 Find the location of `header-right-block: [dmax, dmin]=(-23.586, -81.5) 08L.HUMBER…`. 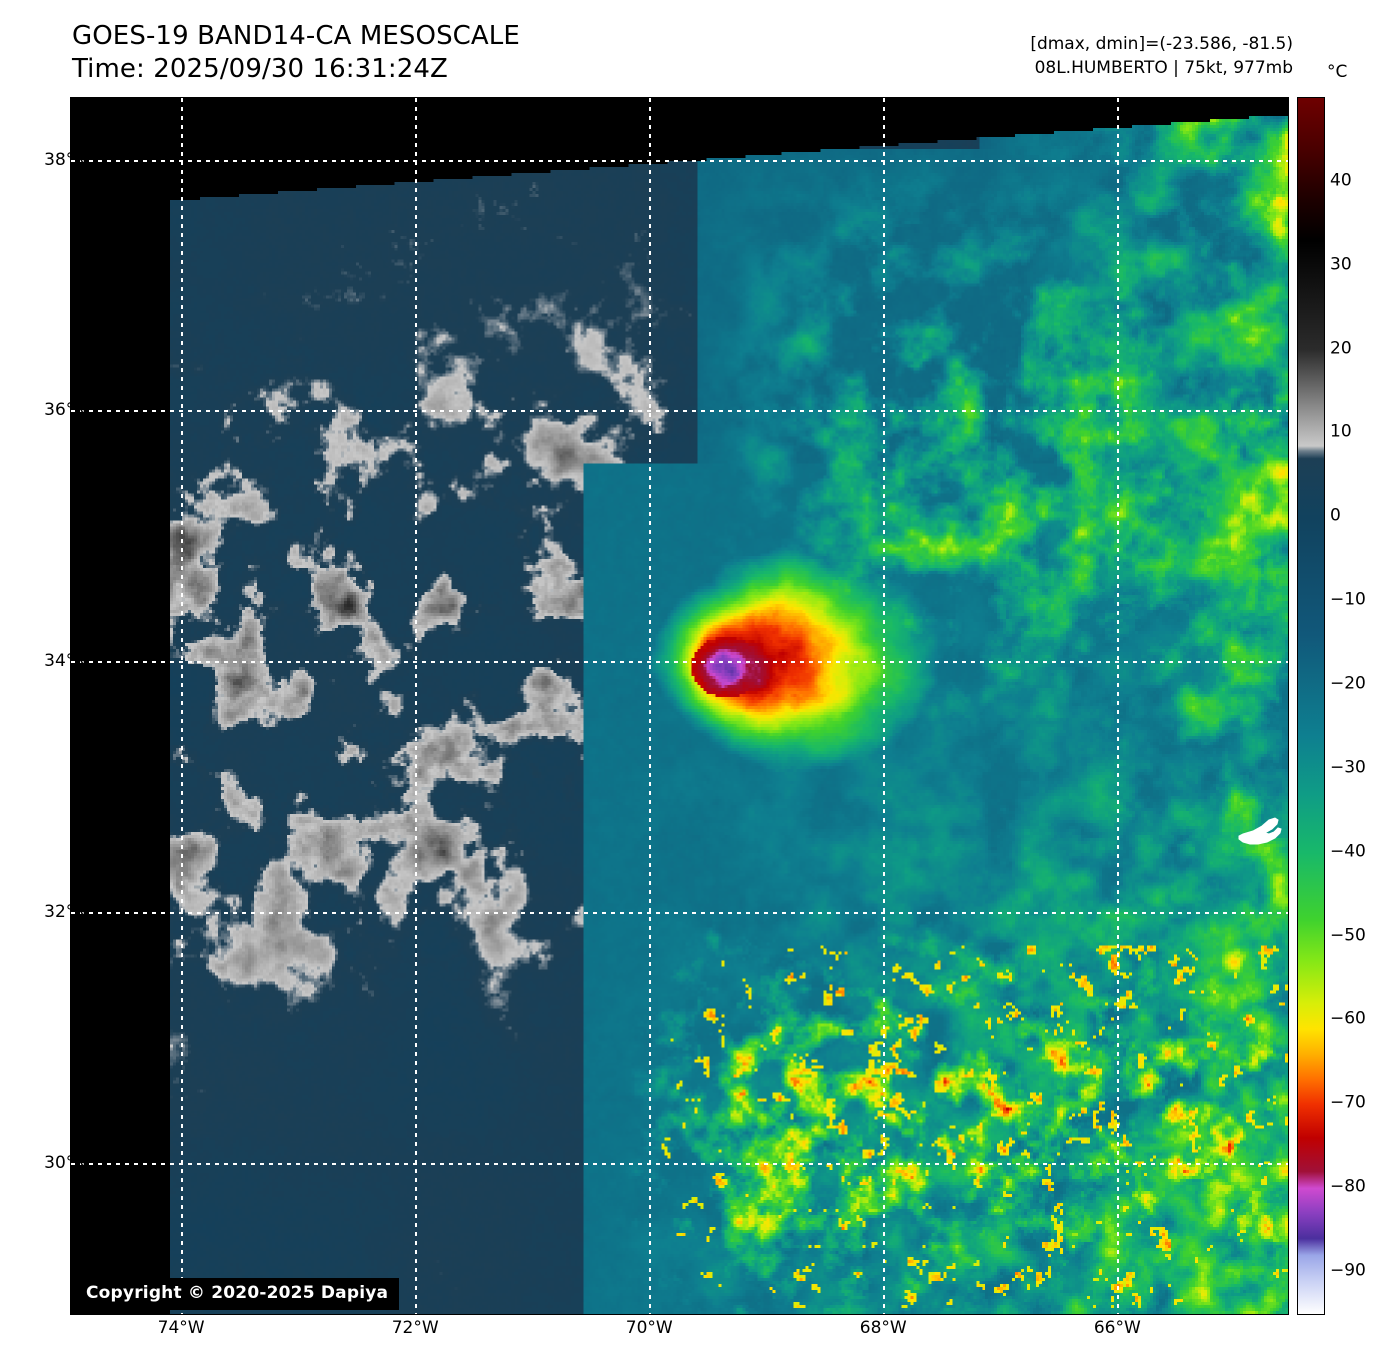

header-right-block: [dmax, dmin]=(-23.586, -81.5) 08L.HUMBER… is located at coordinates (1161, 56).